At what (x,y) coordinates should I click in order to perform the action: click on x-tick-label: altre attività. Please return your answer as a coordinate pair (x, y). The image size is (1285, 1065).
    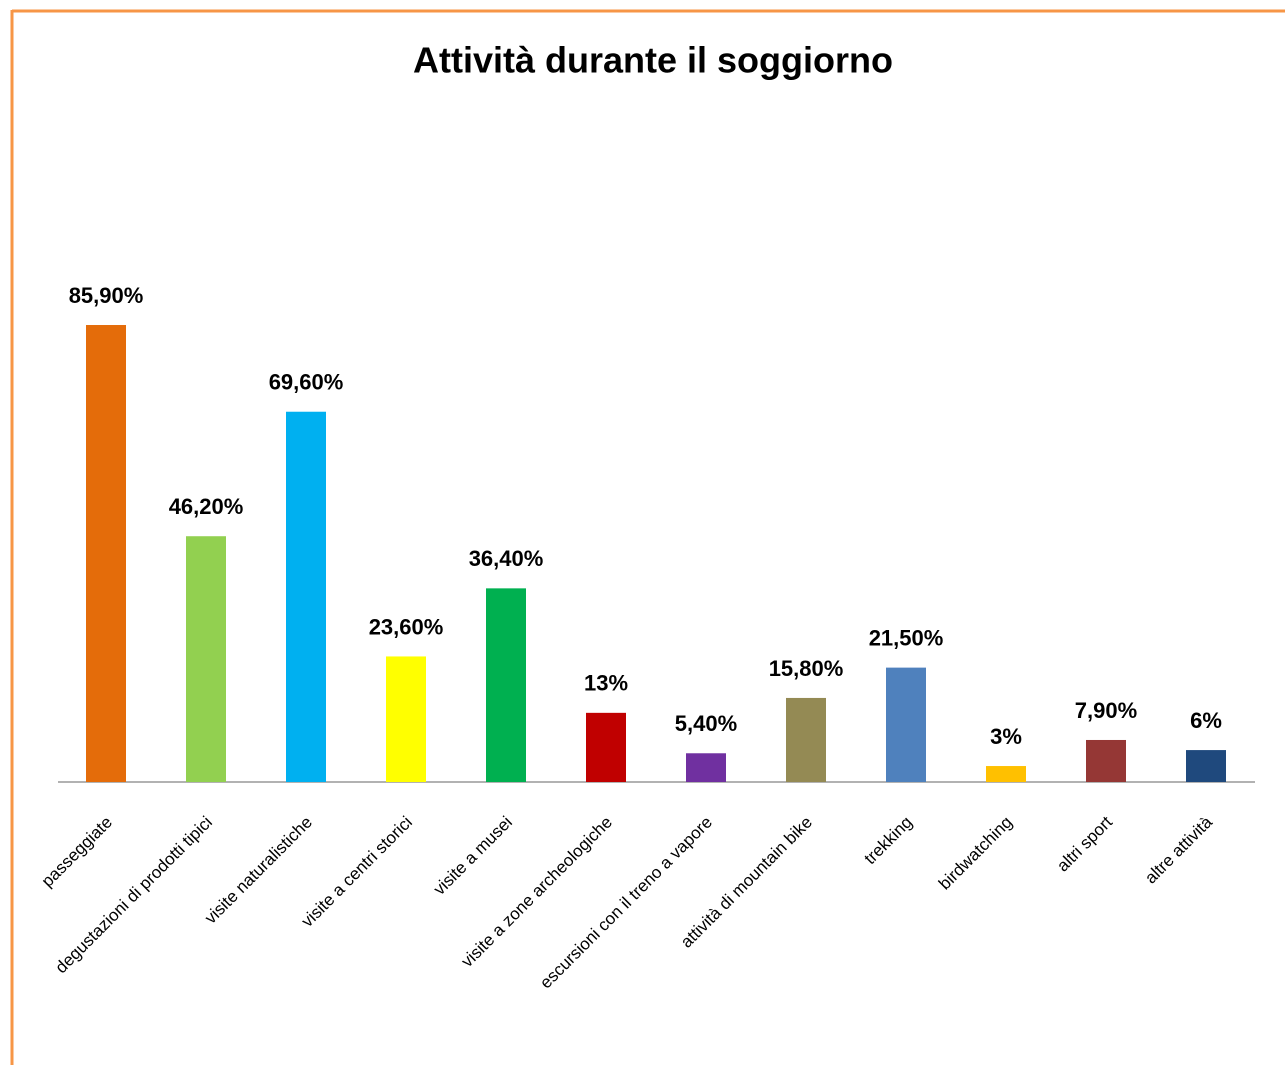
    Looking at the image, I should click on (1178, 849).